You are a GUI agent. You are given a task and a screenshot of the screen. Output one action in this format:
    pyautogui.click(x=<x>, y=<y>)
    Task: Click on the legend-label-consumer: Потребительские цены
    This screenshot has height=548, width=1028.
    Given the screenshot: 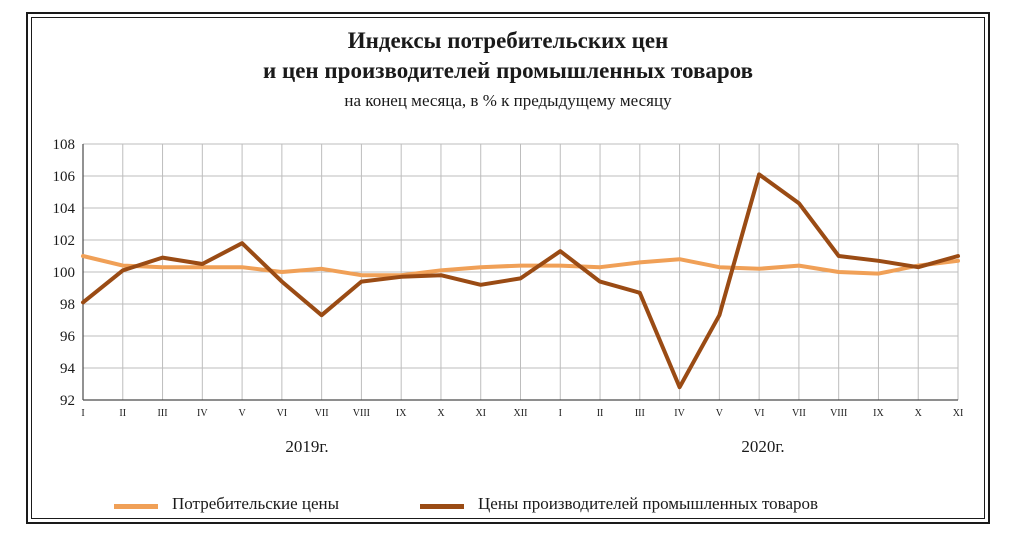 What is the action you would take?
    pyautogui.click(x=256, y=503)
    